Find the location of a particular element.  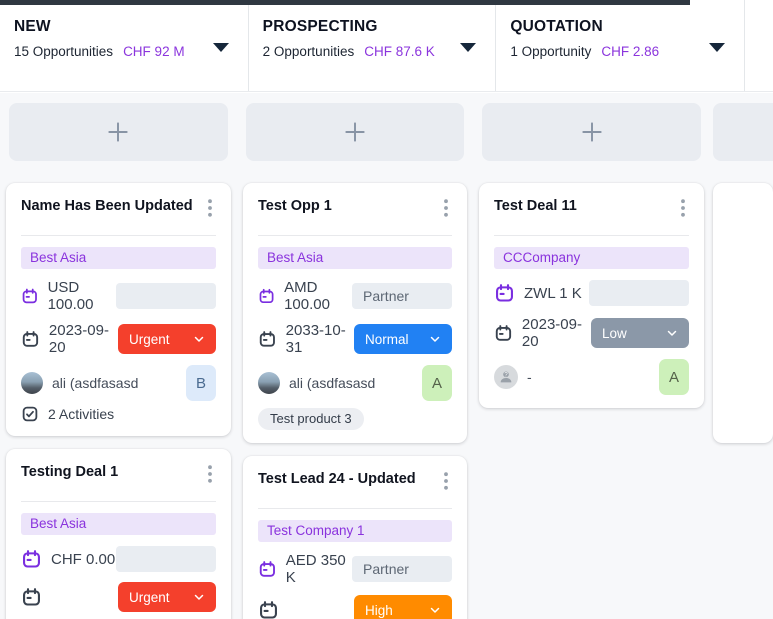

date-row: 2023-09-20 Low is located at coordinates (591, 333).